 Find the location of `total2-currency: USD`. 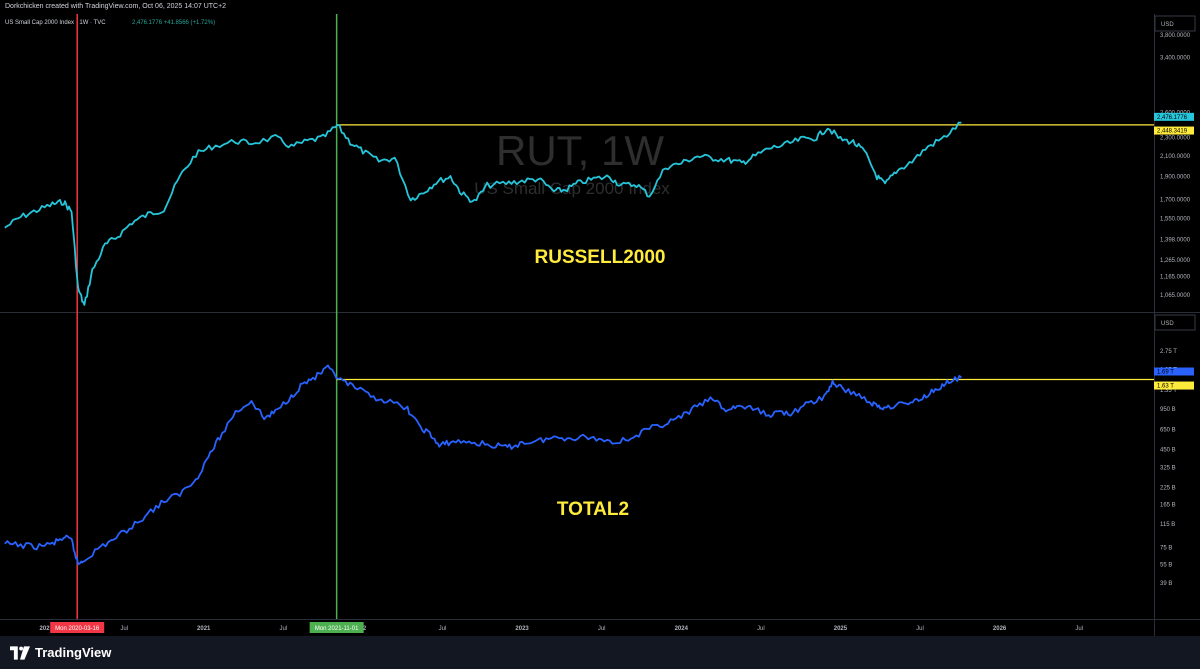

total2-currency: USD is located at coordinates (1167, 324).